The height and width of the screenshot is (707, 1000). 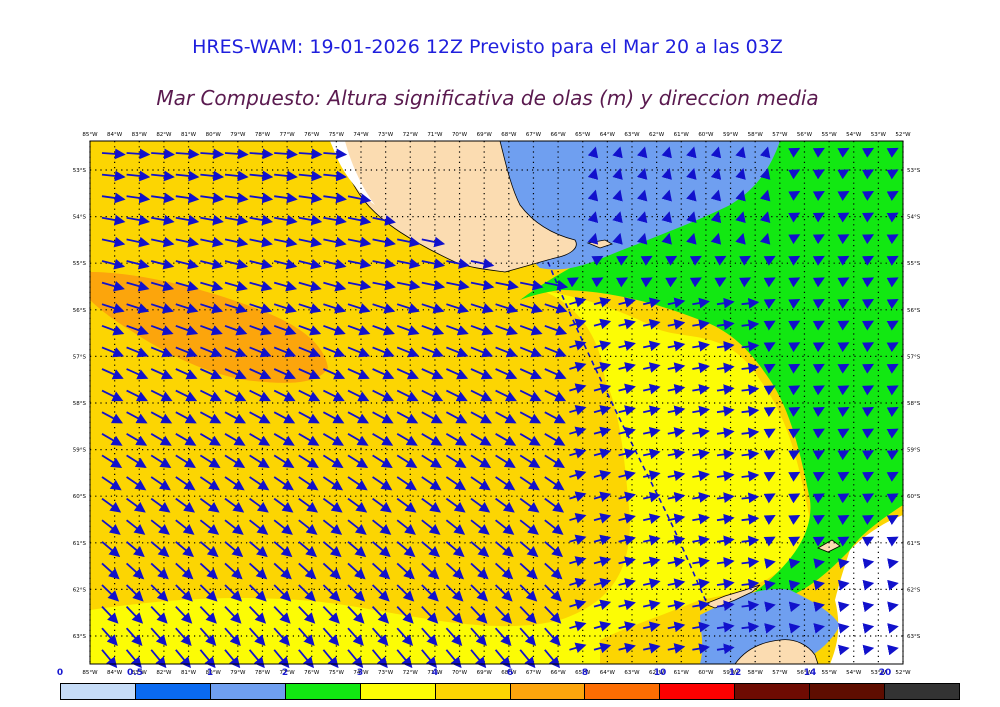 I want to click on lat-label: 55°S, so click(x=80, y=264).